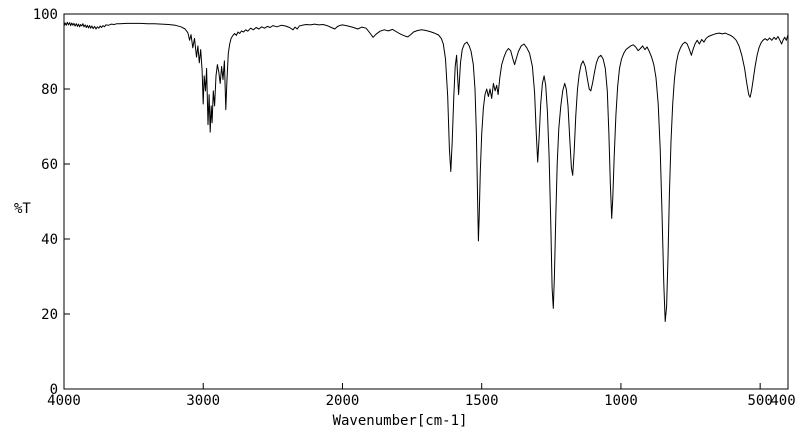 This screenshot has height=441, width=800. Describe the element at coordinates (482, 401) in the screenshot. I see `x-tick-label: 1500` at that location.